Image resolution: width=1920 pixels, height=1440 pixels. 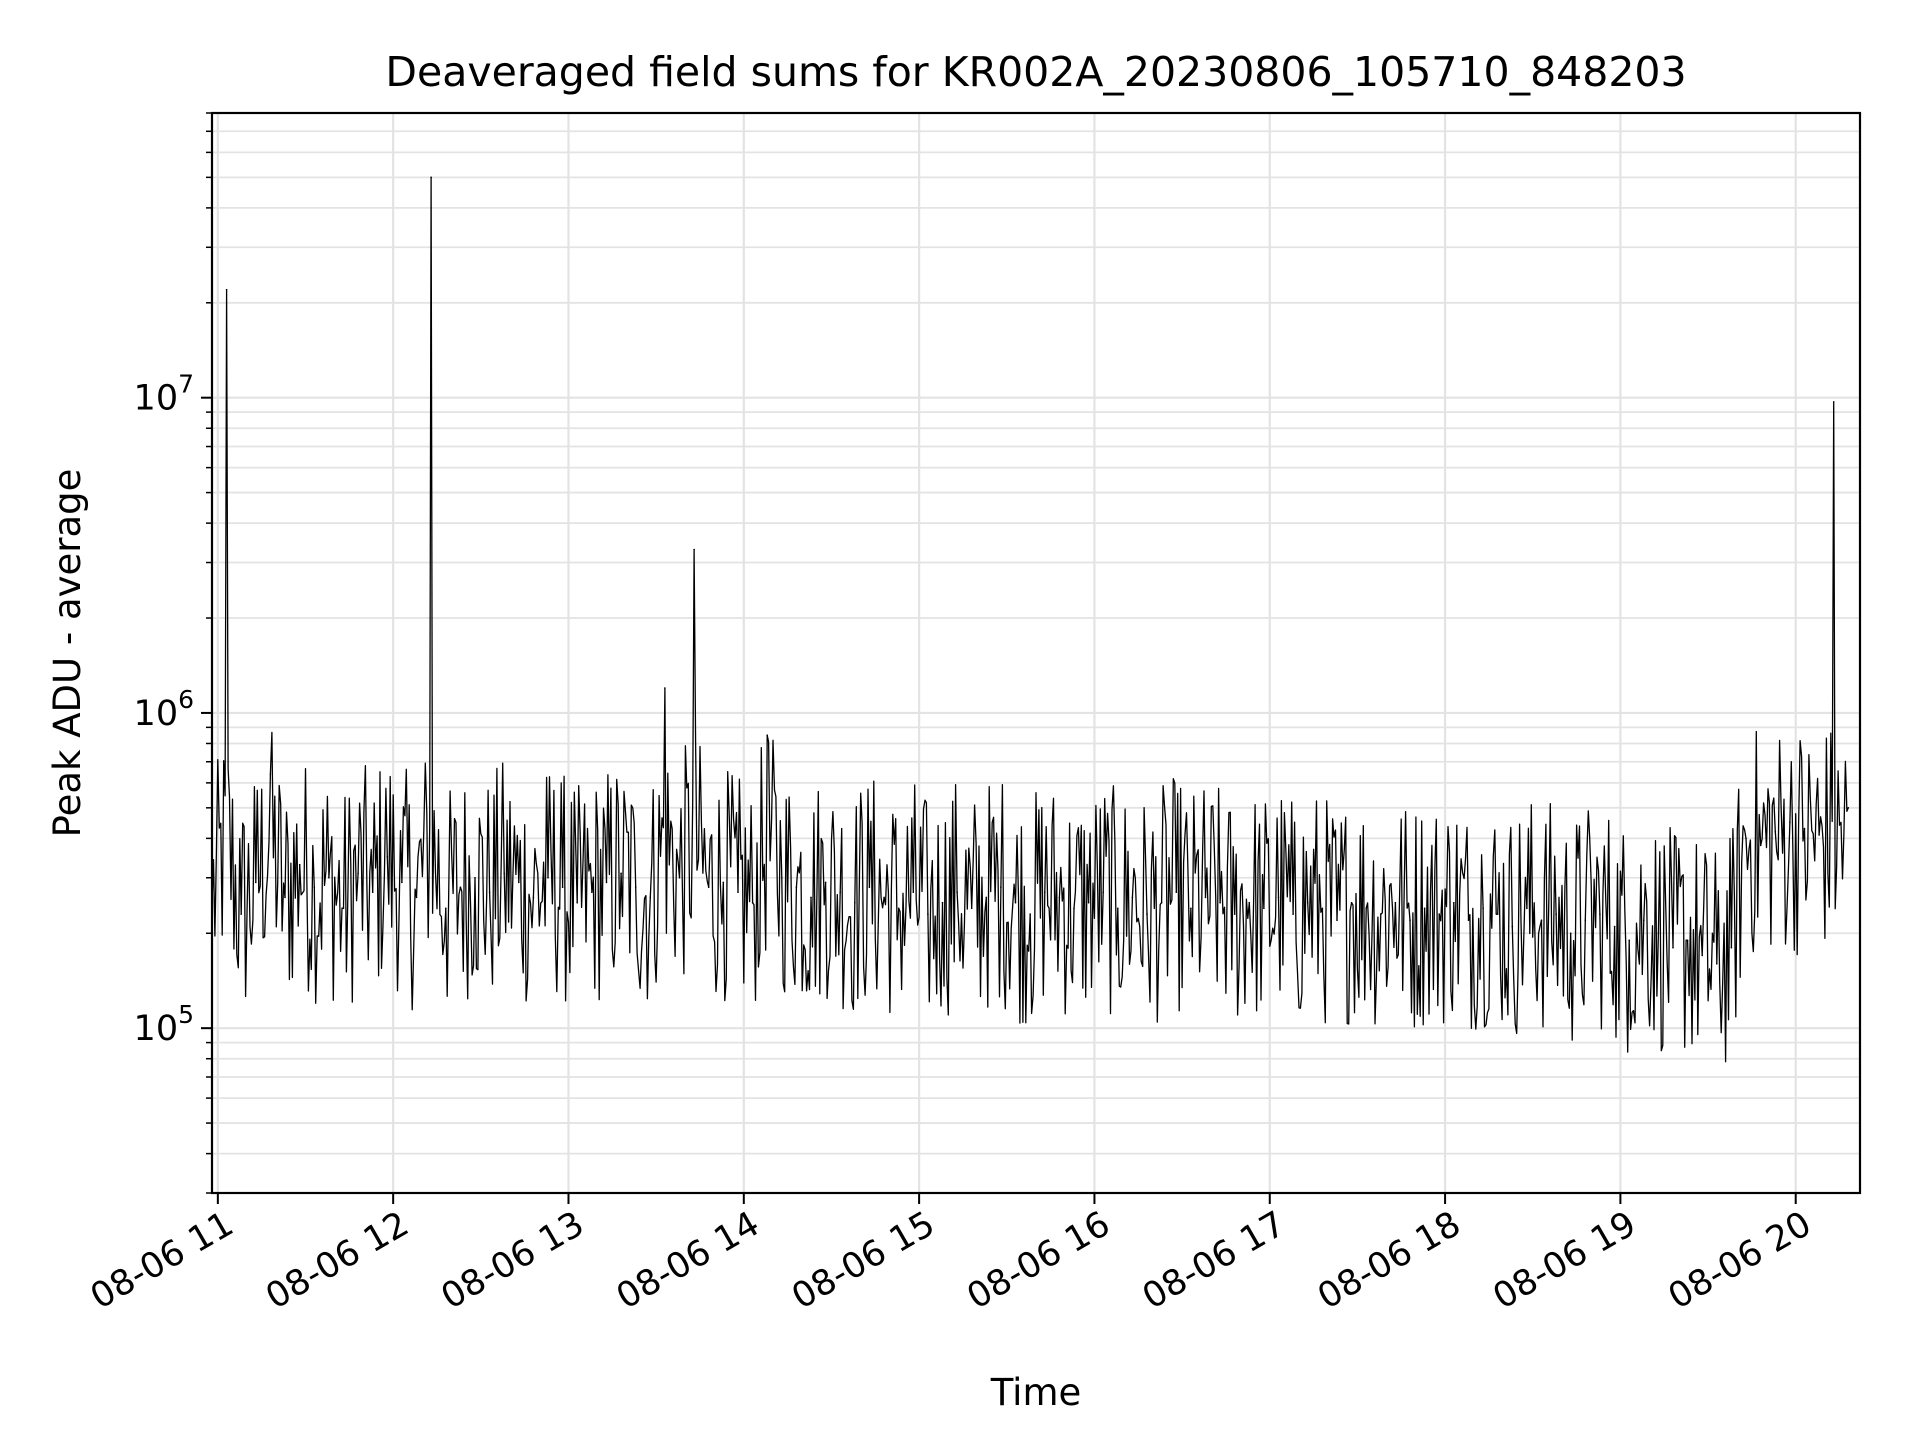 What do you see at coordinates (1036, 1392) in the screenshot?
I see `x-axis-label: Time` at bounding box center [1036, 1392].